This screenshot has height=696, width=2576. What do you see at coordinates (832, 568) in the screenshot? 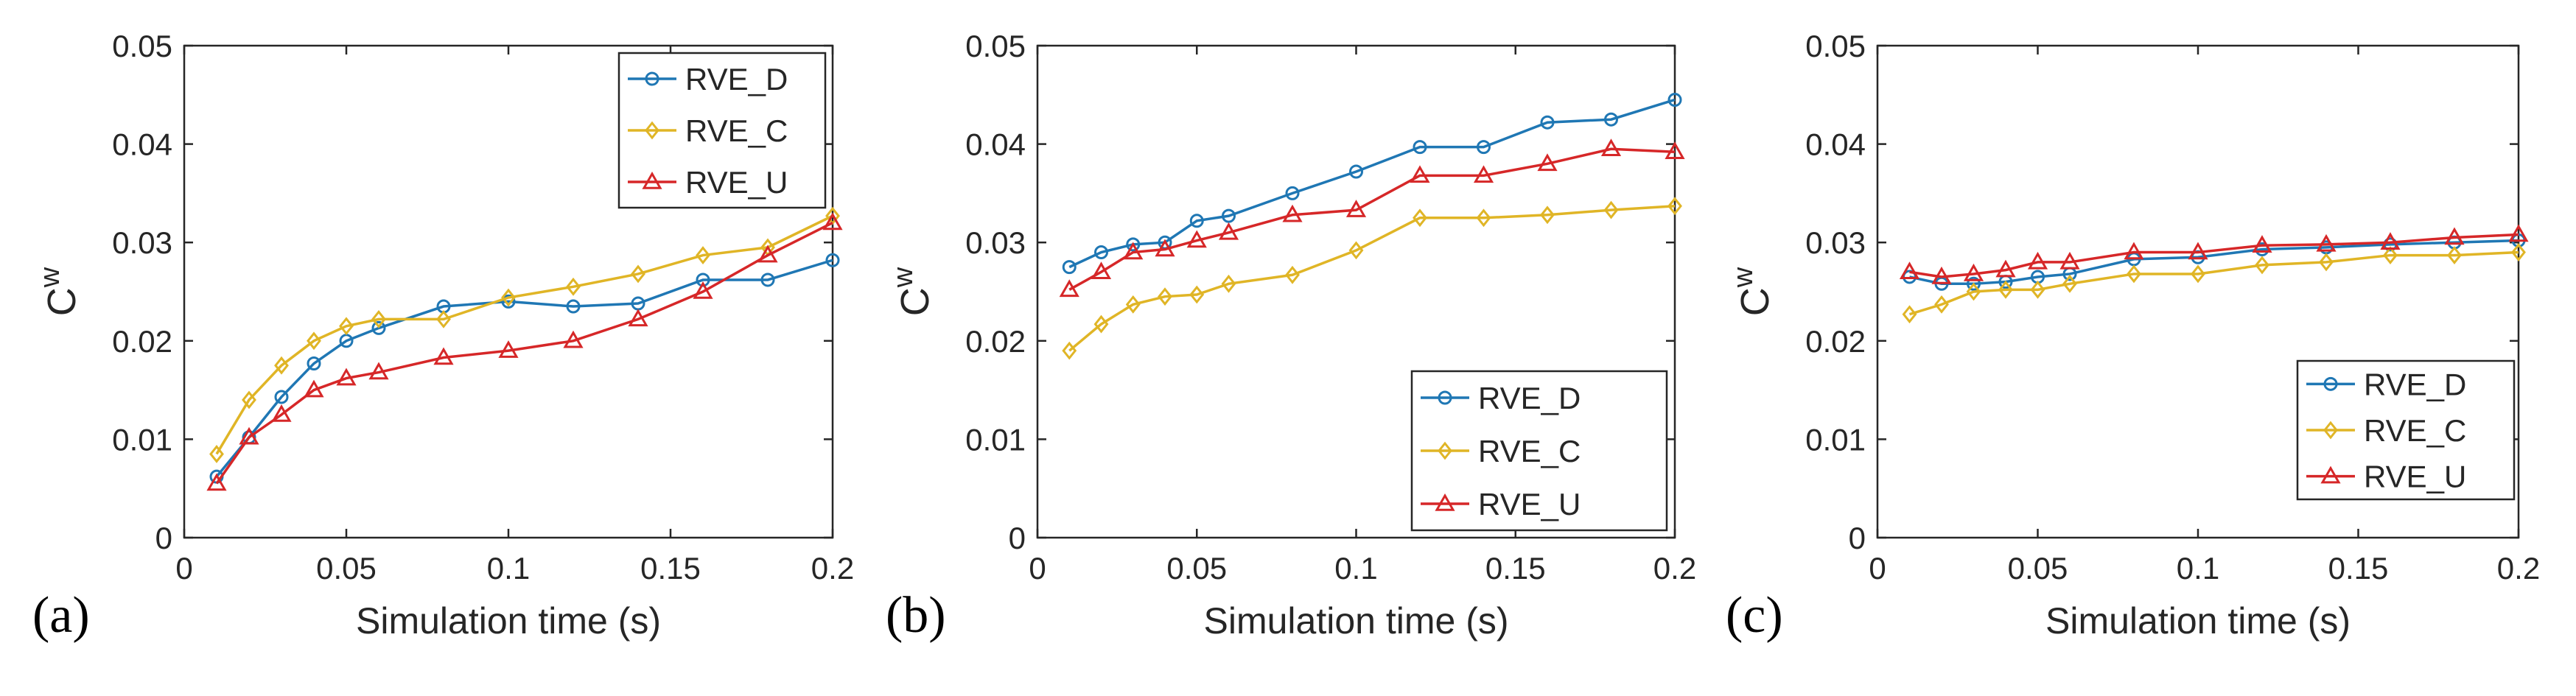
I see `x-tick-label: 0.2` at bounding box center [832, 568].